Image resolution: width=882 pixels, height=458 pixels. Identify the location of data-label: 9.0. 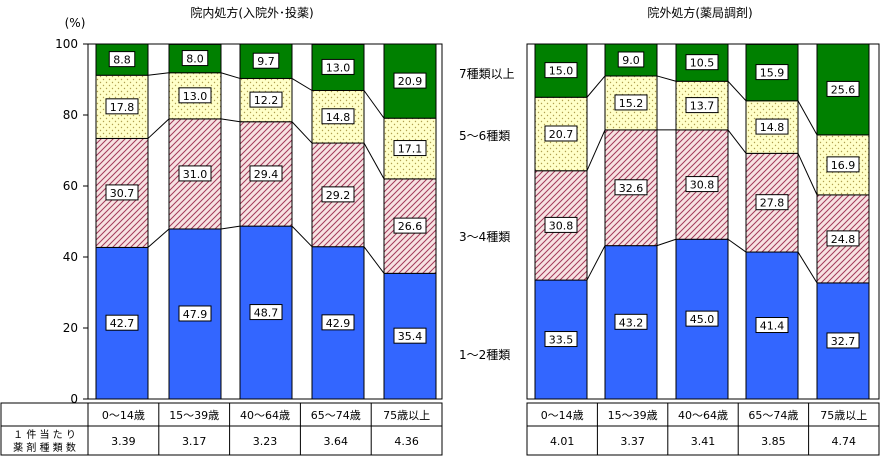
(631, 60).